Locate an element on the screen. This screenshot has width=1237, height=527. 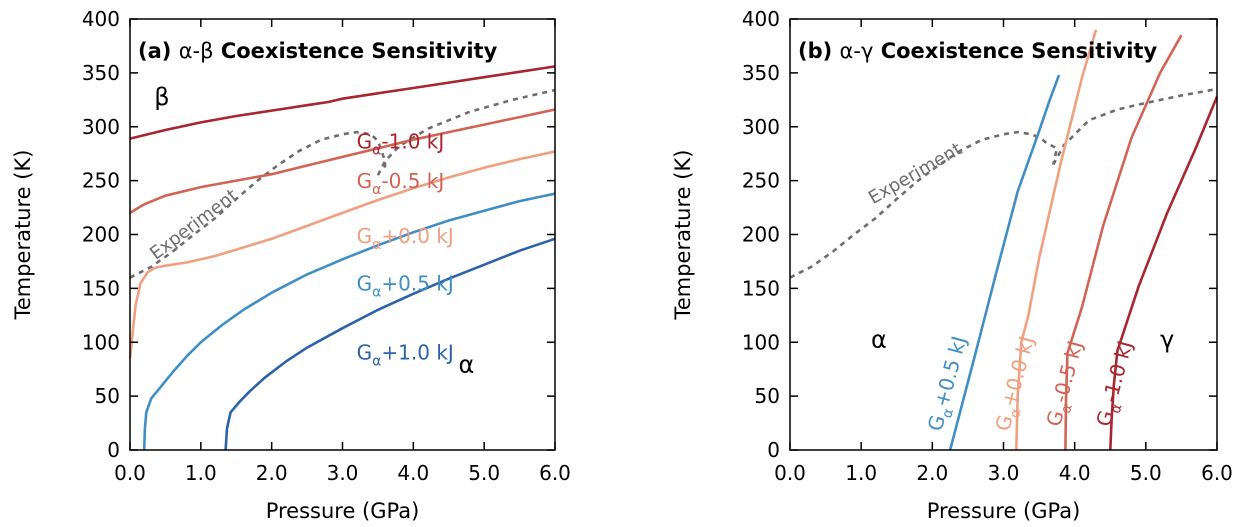
chart-title-greek: α-γ is located at coordinates (857, 51).